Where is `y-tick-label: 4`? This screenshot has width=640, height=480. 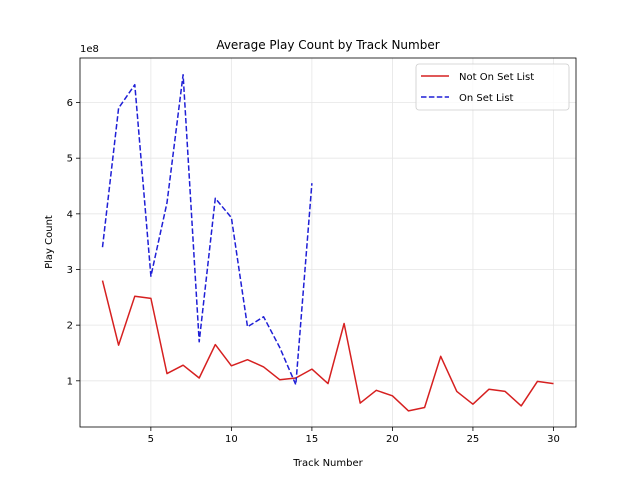 y-tick-label: 4 is located at coordinates (70, 214).